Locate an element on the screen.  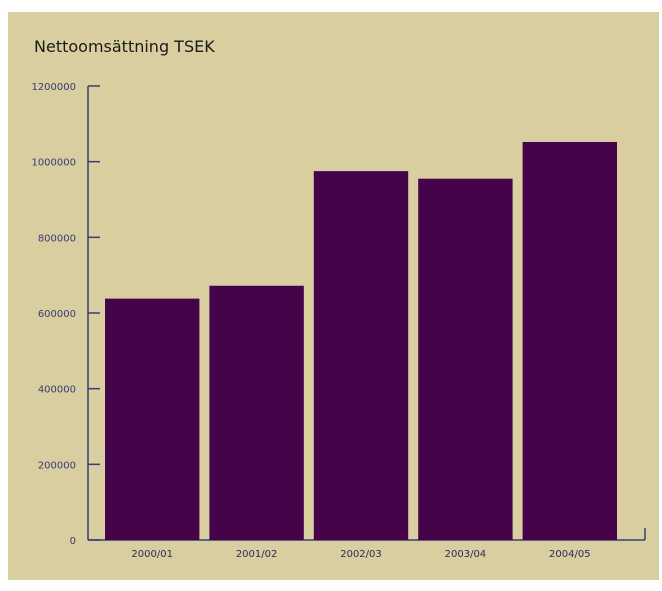
x-tick-label-2: 2002/03 is located at coordinates (361, 554).